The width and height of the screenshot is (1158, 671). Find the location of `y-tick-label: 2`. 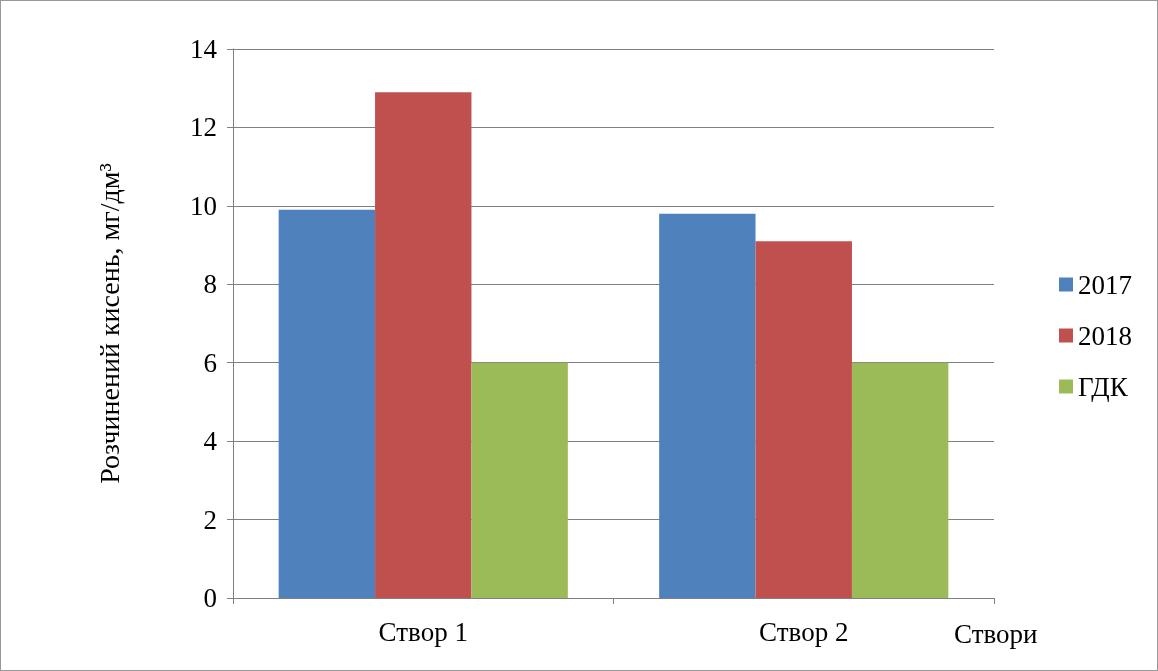

y-tick-label: 2 is located at coordinates (210, 519).